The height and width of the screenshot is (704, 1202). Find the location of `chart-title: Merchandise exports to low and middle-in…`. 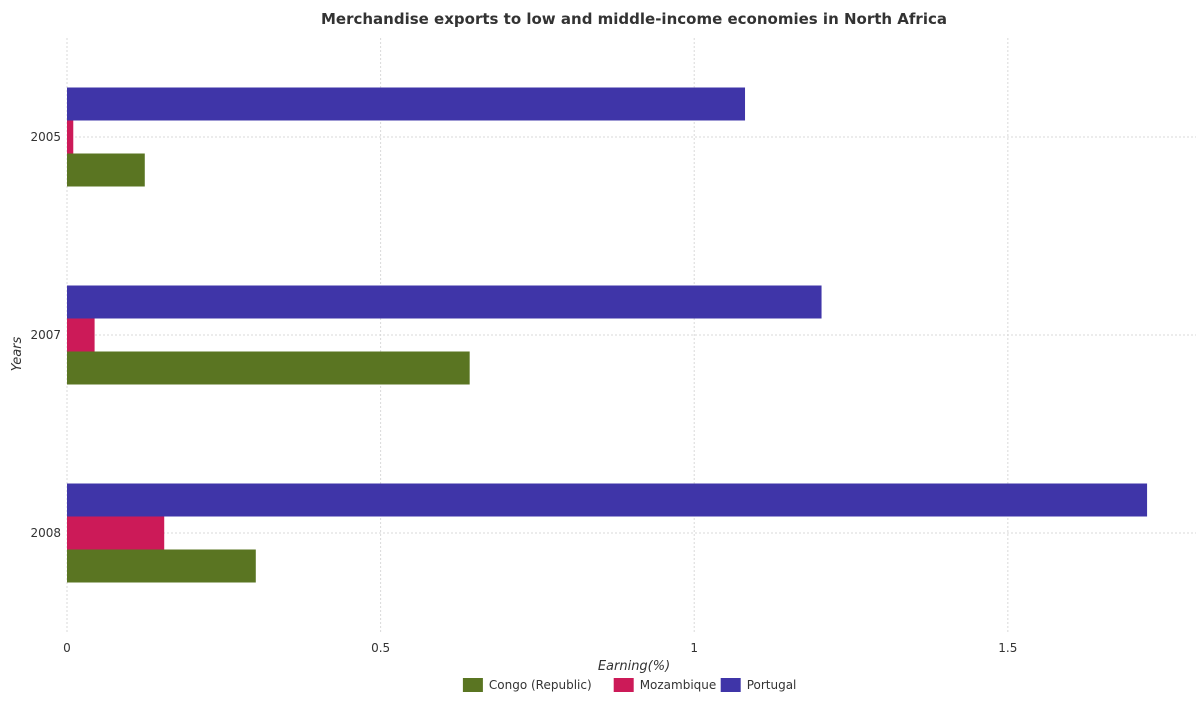

chart-title: Merchandise exports to low and middle-in… is located at coordinates (634, 19).